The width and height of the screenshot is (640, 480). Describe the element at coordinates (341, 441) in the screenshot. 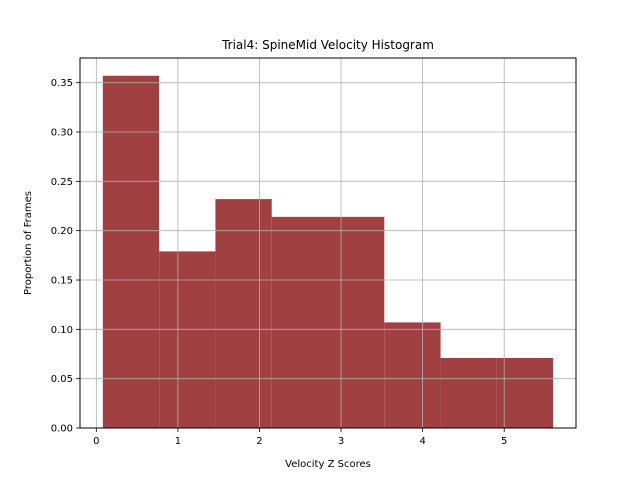

I see `x-tick-label: 3` at that location.